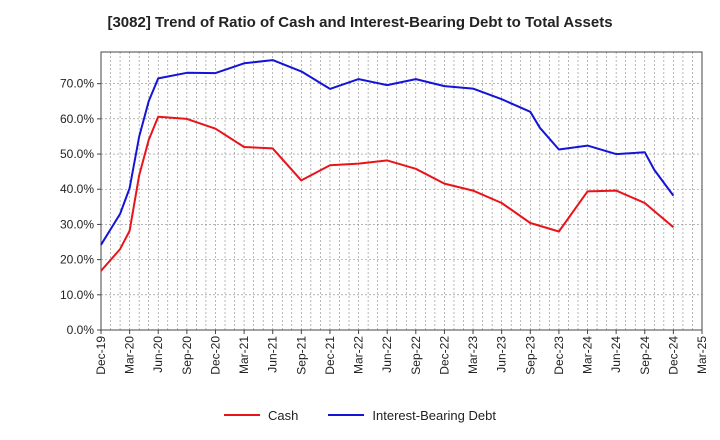  Describe the element at coordinates (273, 354) in the screenshot. I see `x-tick-label: Jun-21` at that location.